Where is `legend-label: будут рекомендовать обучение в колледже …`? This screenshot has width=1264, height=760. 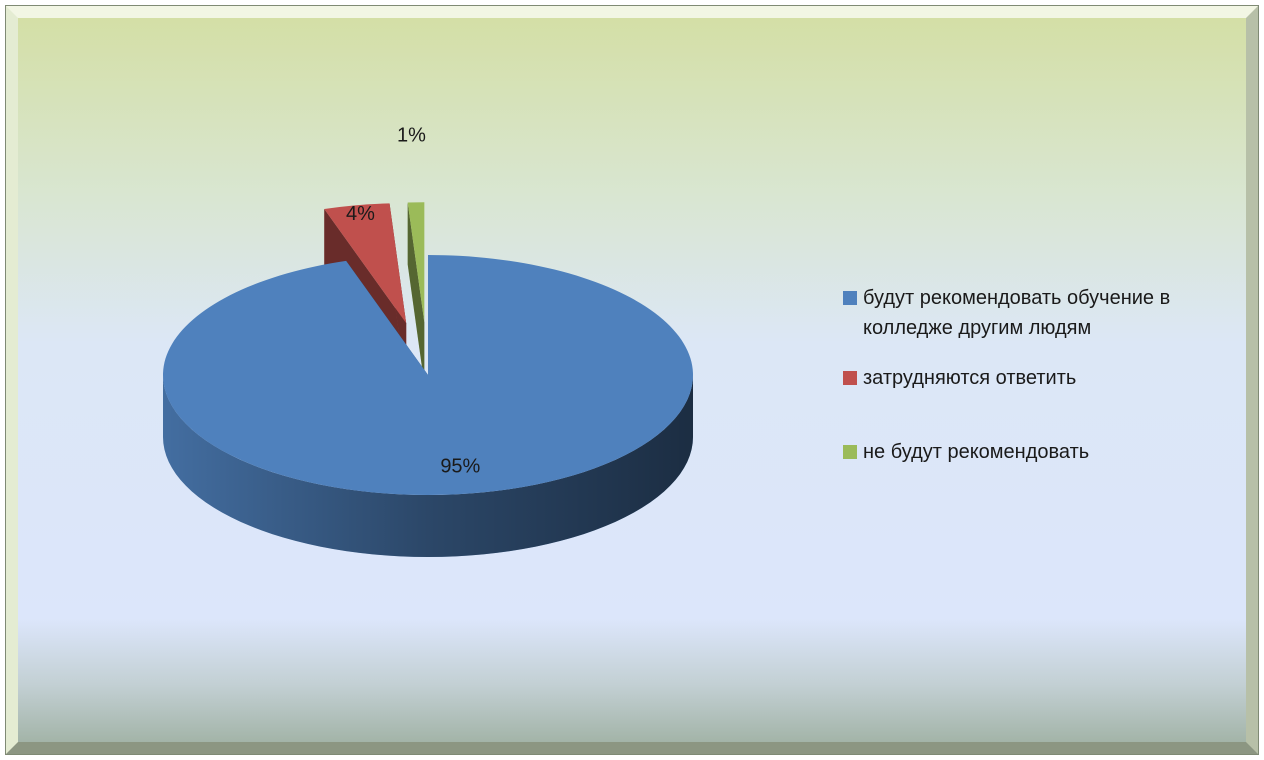
legend-label: будут рекомендовать обучение в колледже … is located at coordinates (1017, 313).